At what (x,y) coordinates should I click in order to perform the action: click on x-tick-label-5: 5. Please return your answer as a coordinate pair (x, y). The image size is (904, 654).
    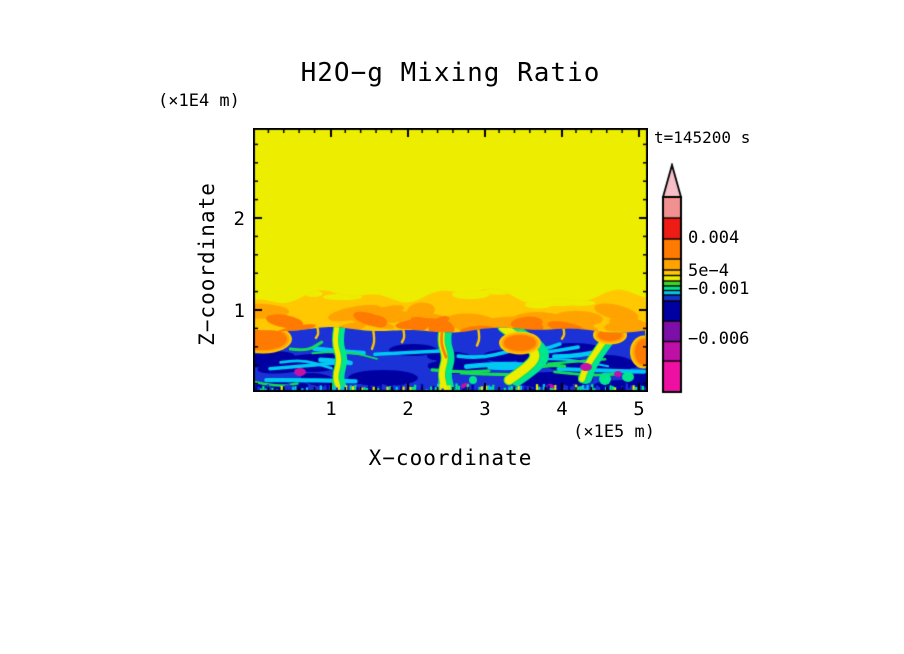
    Looking at the image, I should click on (639, 409).